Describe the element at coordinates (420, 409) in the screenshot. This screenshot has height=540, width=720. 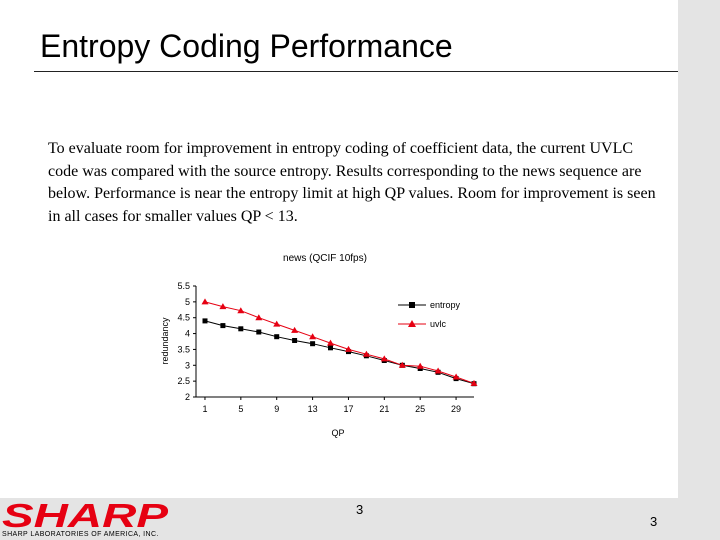
I see `x-tick-label: 25` at that location.